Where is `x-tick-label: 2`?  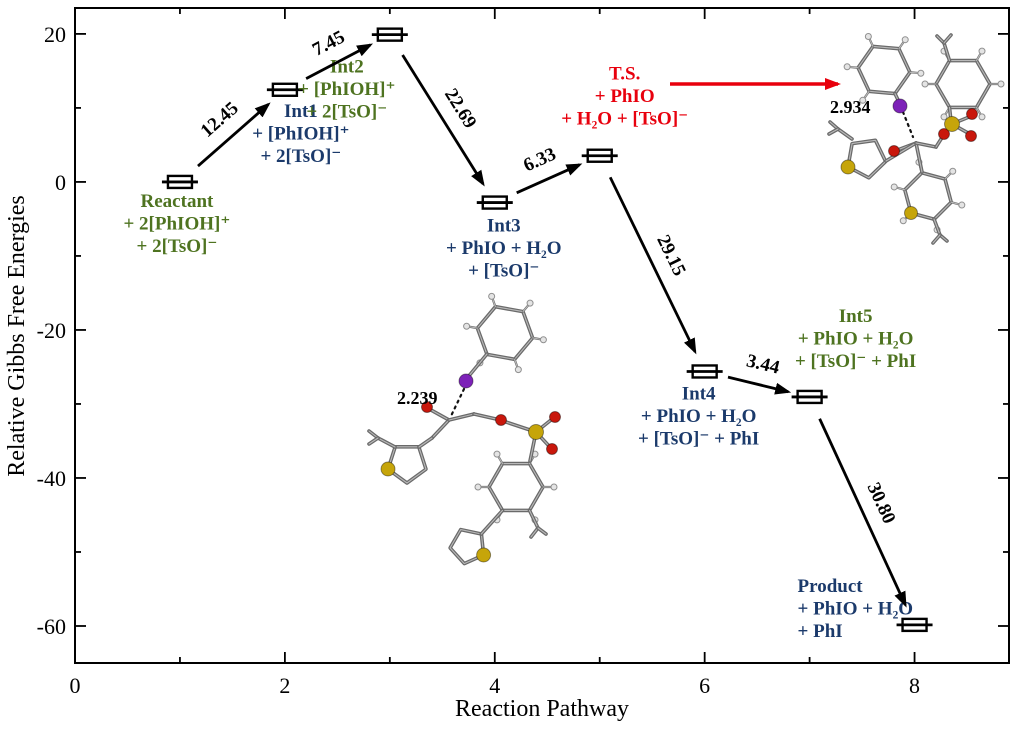 x-tick-label: 2 is located at coordinates (284, 685).